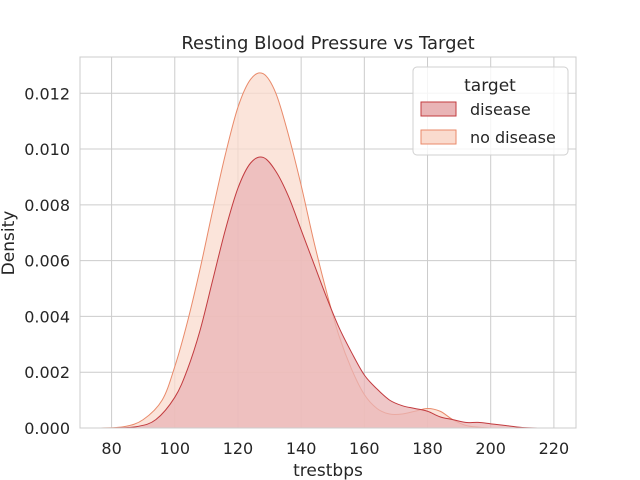 The height and width of the screenshot is (480, 640). Describe the element at coordinates (438, 137) in the screenshot. I see `legend-swatch-no-disease` at that location.